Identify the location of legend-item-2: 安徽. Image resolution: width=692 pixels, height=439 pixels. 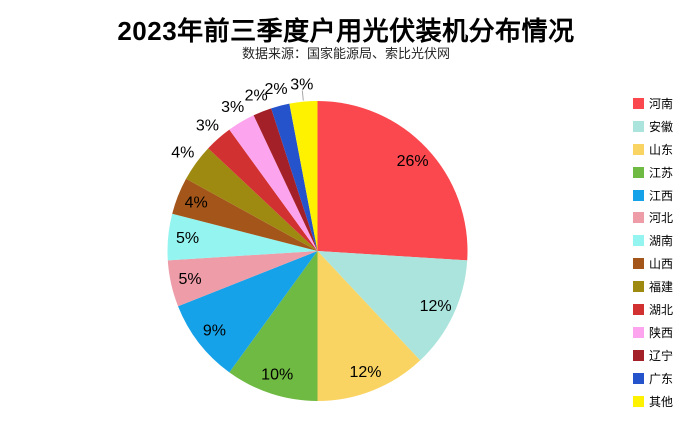
(653, 126).